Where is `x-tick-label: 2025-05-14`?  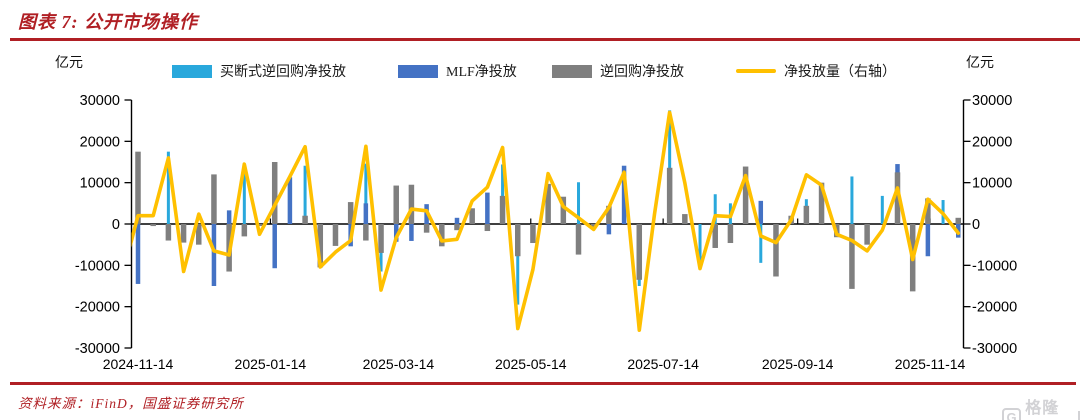 x-tick-label: 2025-05-14 is located at coordinates (531, 364).